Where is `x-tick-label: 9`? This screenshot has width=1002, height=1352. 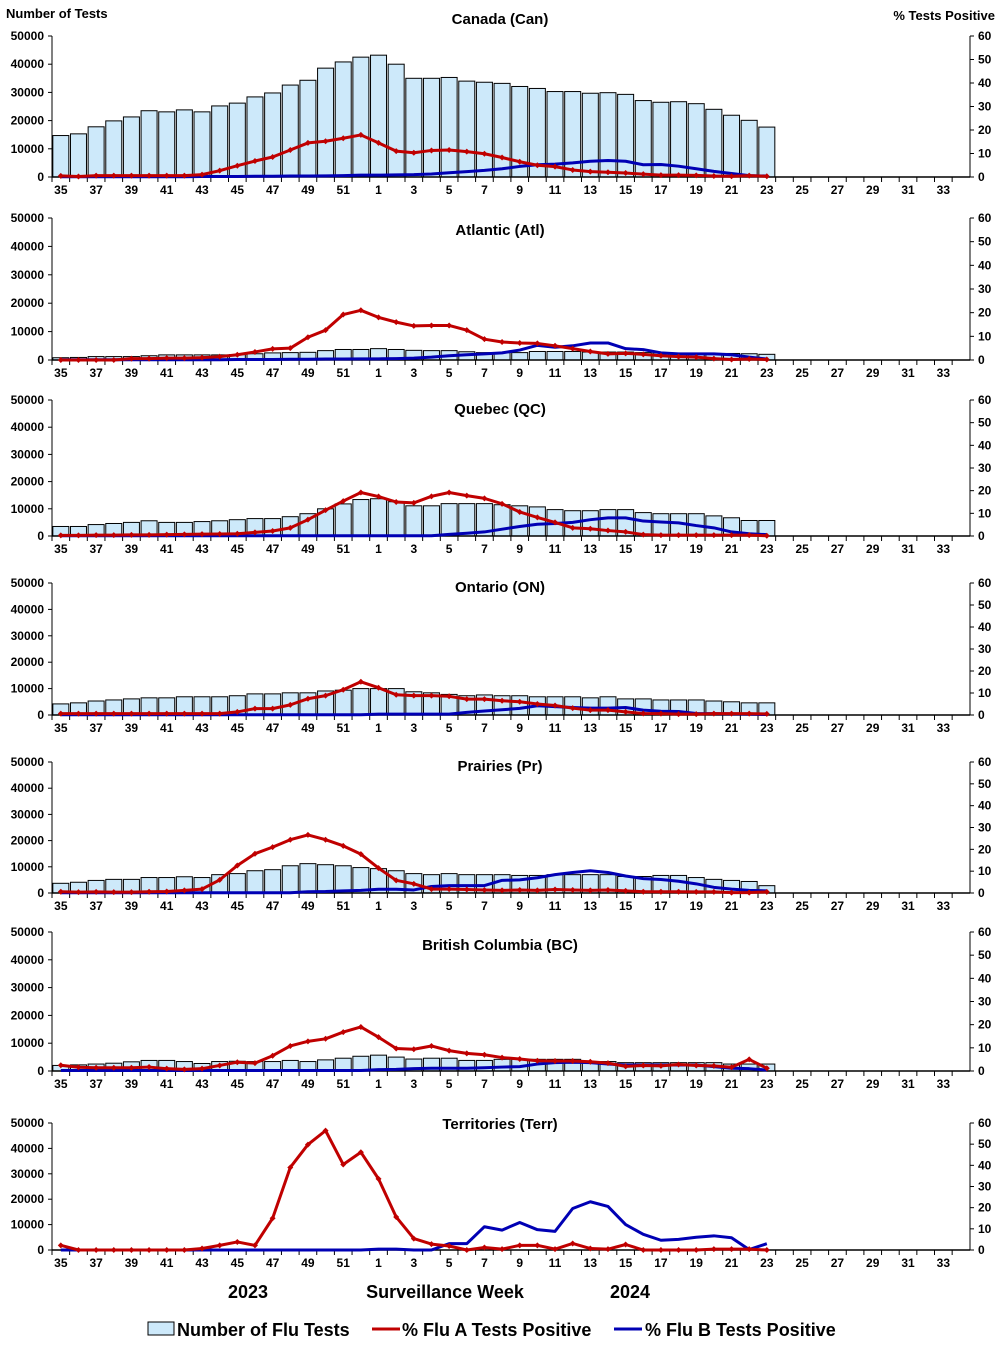
x-tick-label: 9 is located at coordinates (519, 1263).